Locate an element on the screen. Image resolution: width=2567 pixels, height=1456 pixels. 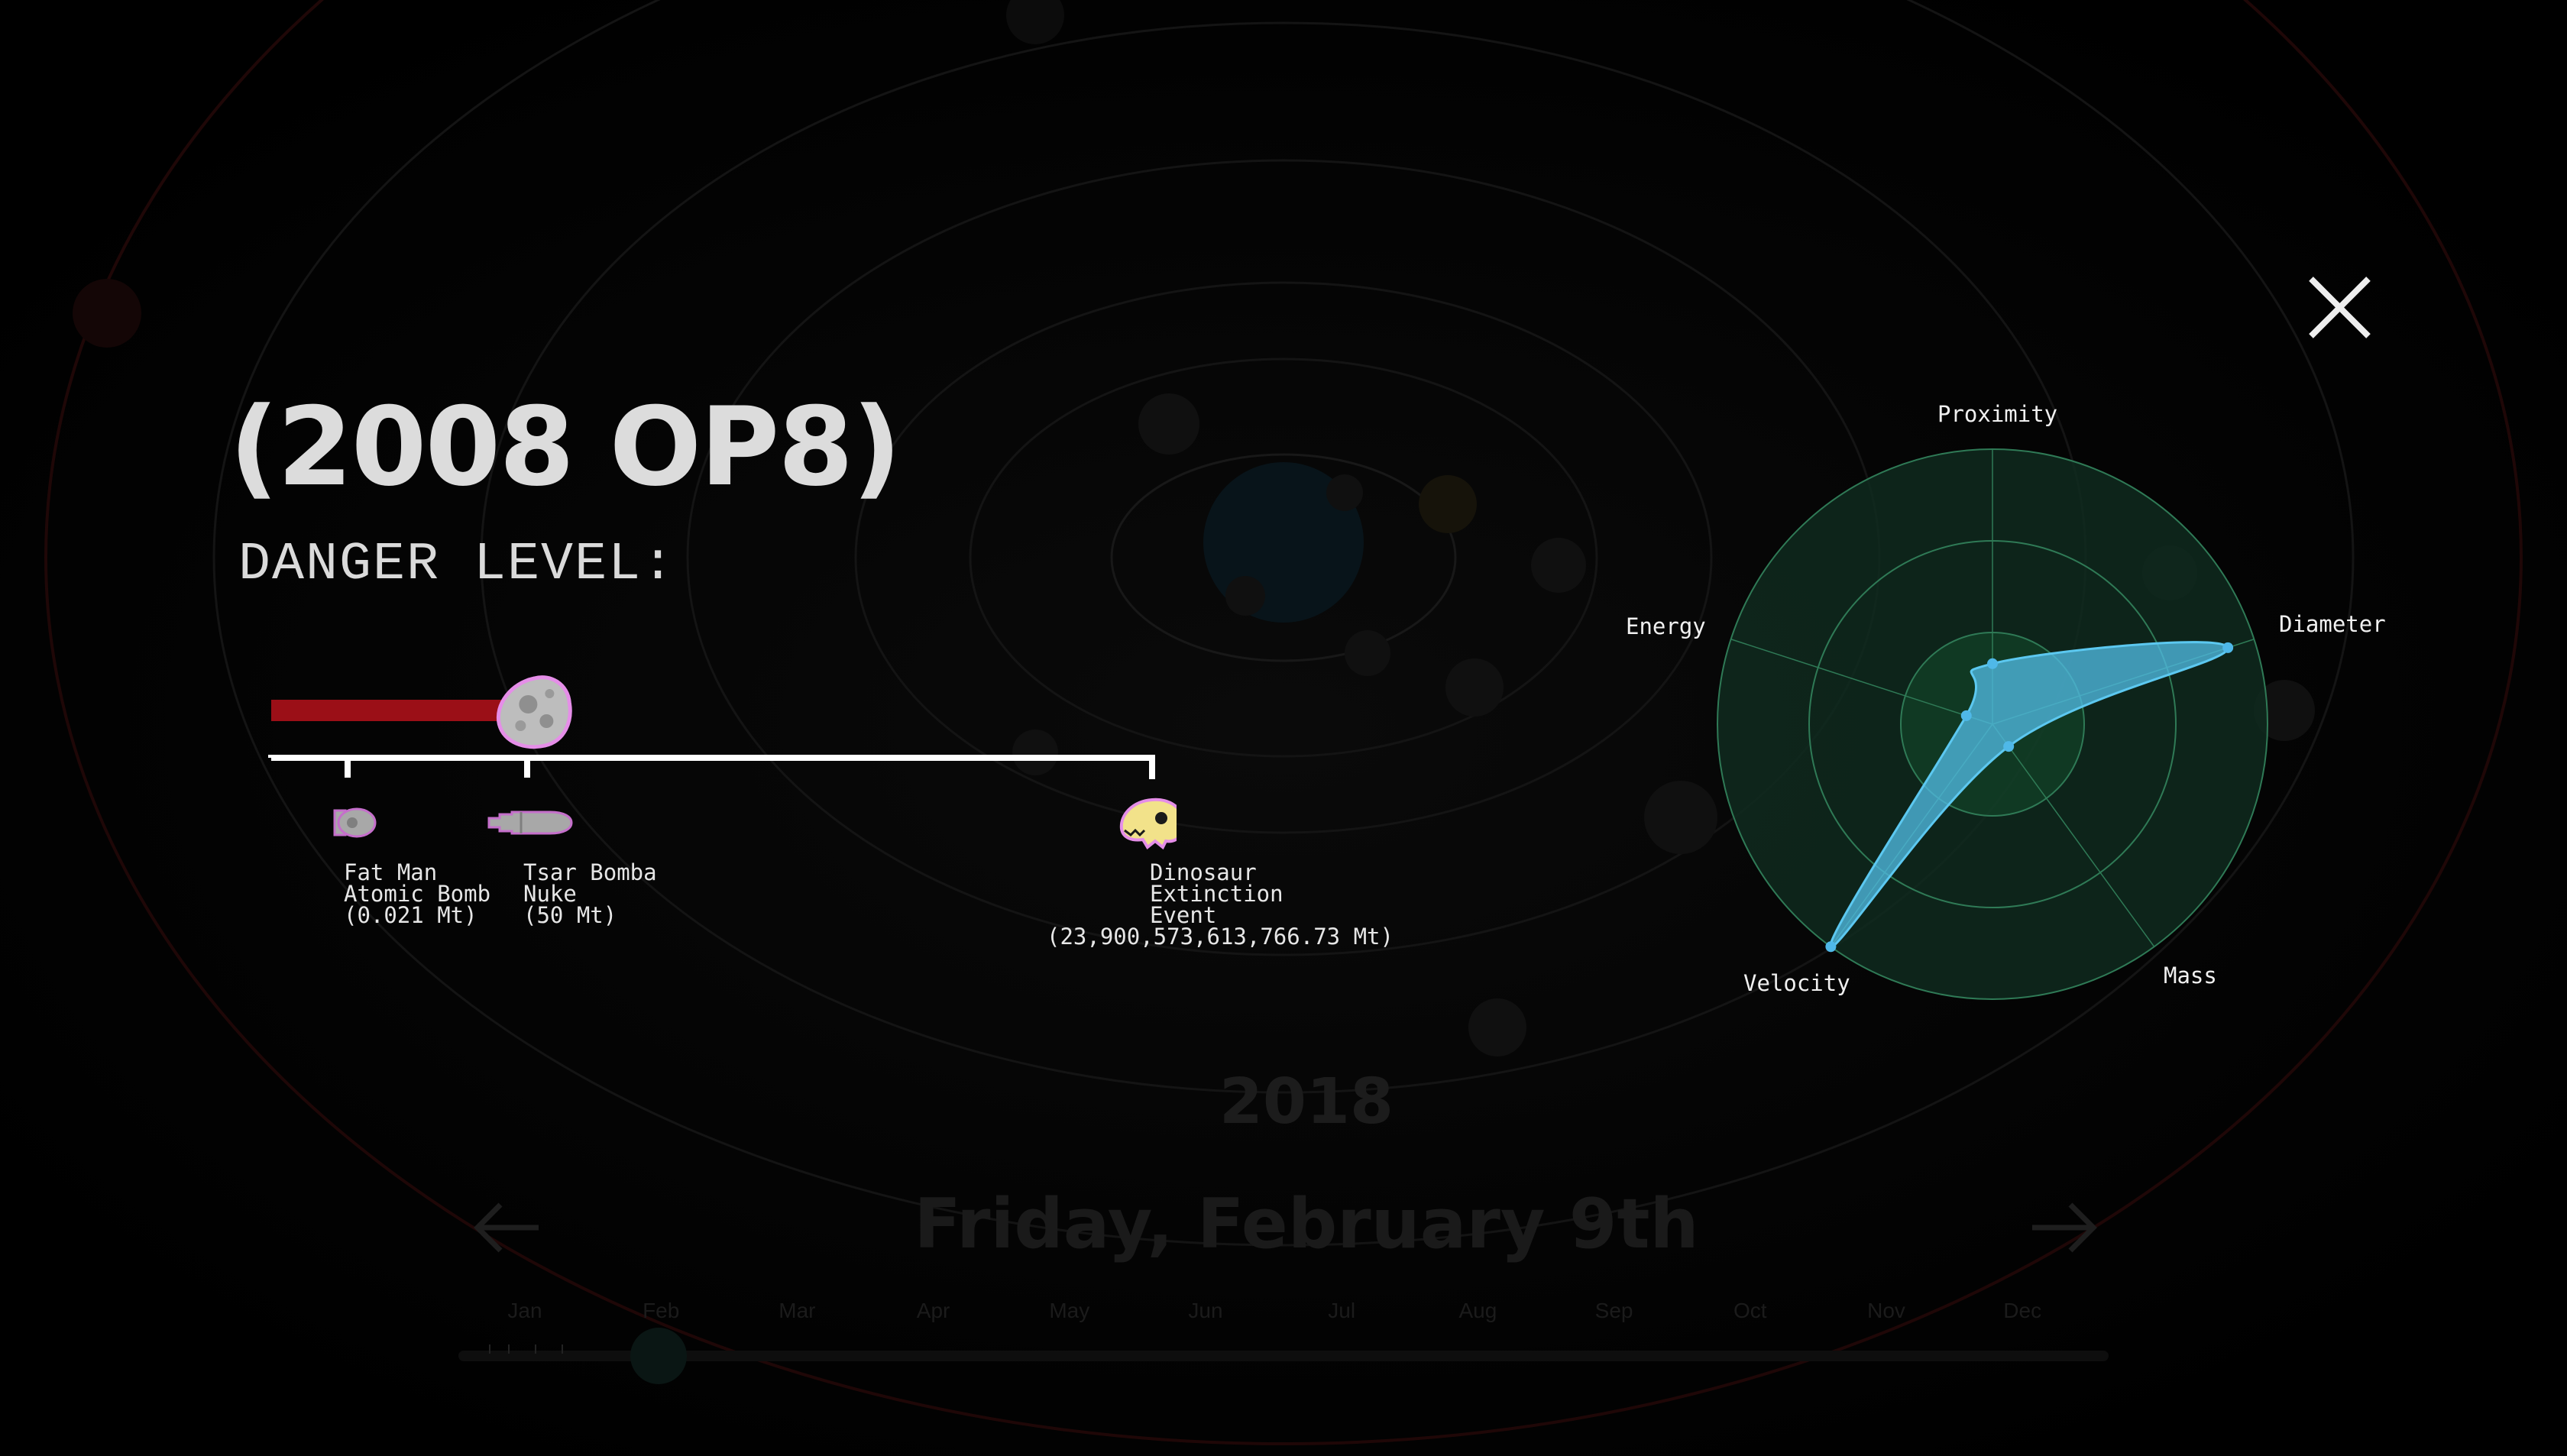
timeline-month-jul: Jul is located at coordinates (1342, 1310).